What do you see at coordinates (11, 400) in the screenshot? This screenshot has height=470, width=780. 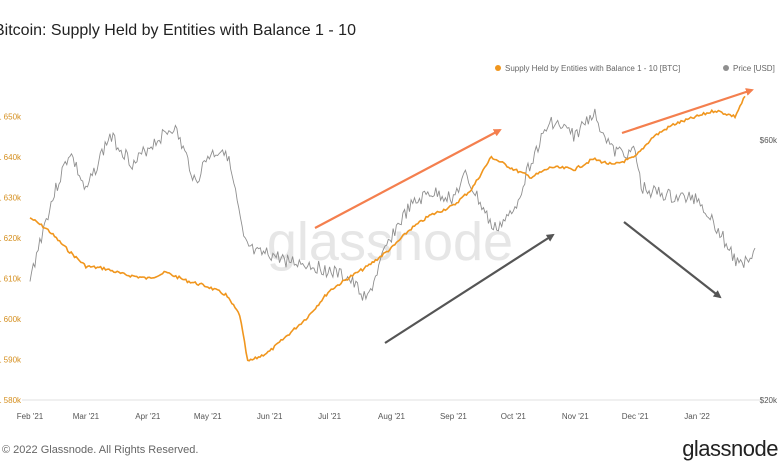 I see `y-left-tick: 1 580k` at bounding box center [11, 400].